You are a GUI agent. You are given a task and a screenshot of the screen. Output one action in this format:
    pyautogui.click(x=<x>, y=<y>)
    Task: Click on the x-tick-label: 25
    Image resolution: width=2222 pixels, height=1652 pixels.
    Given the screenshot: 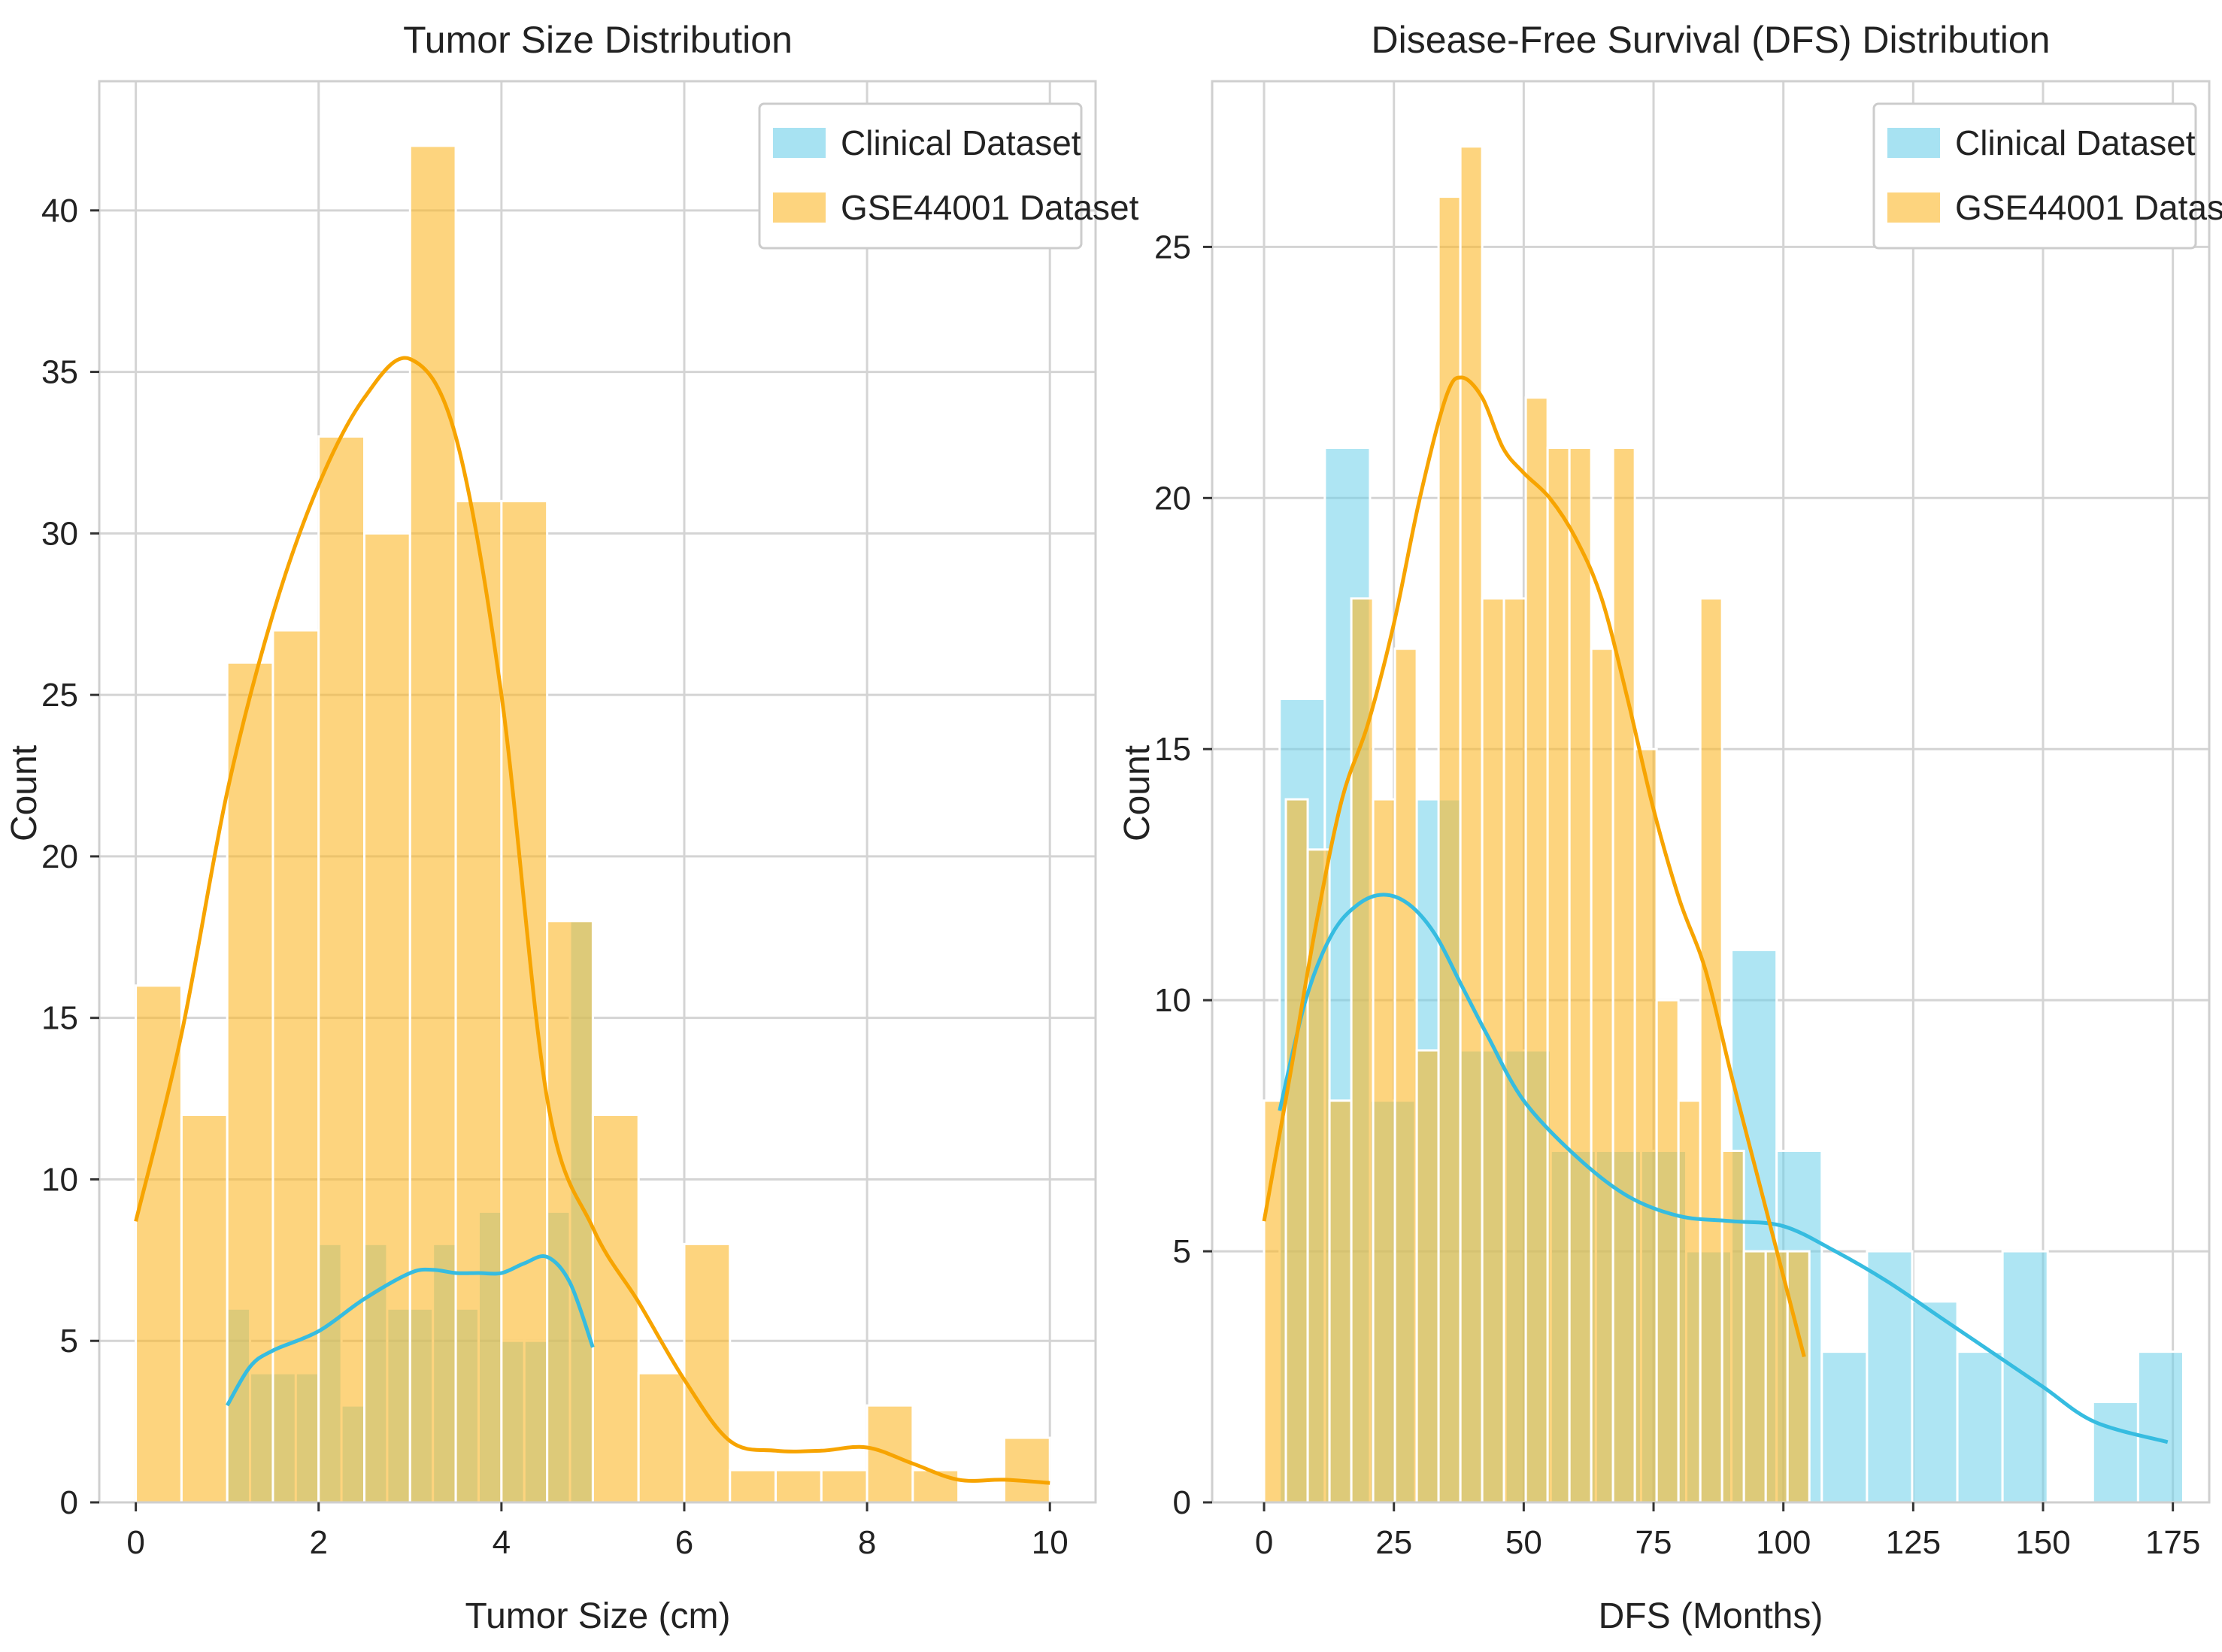 What is the action you would take?
    pyautogui.click(x=1393, y=1542)
    